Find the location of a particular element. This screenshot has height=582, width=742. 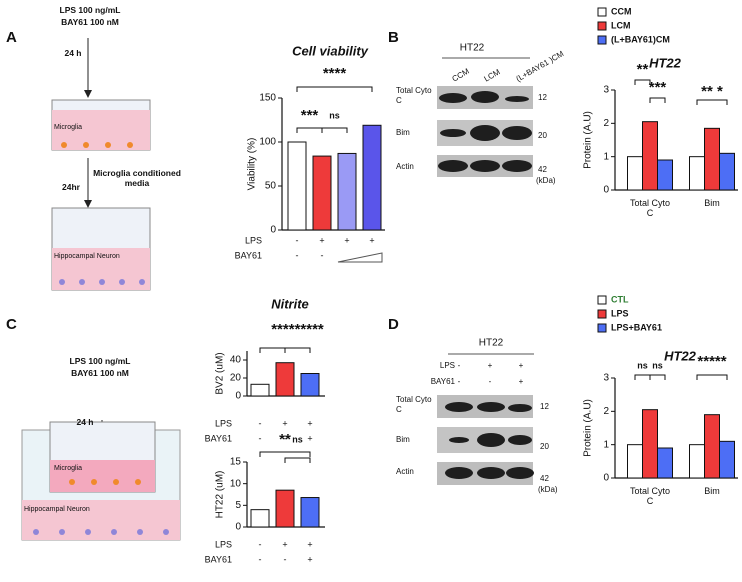

blot-cell: HT22 is located at coordinates (491, 343).